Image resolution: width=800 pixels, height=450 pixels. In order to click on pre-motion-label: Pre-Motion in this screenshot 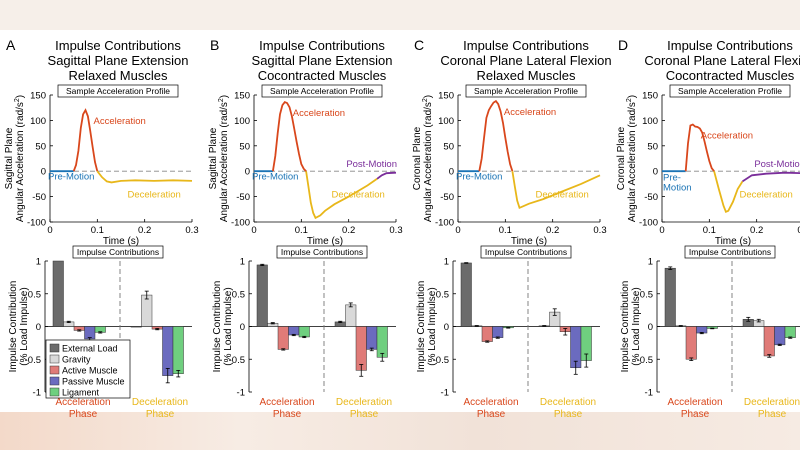, I will do `click(479, 176)`.